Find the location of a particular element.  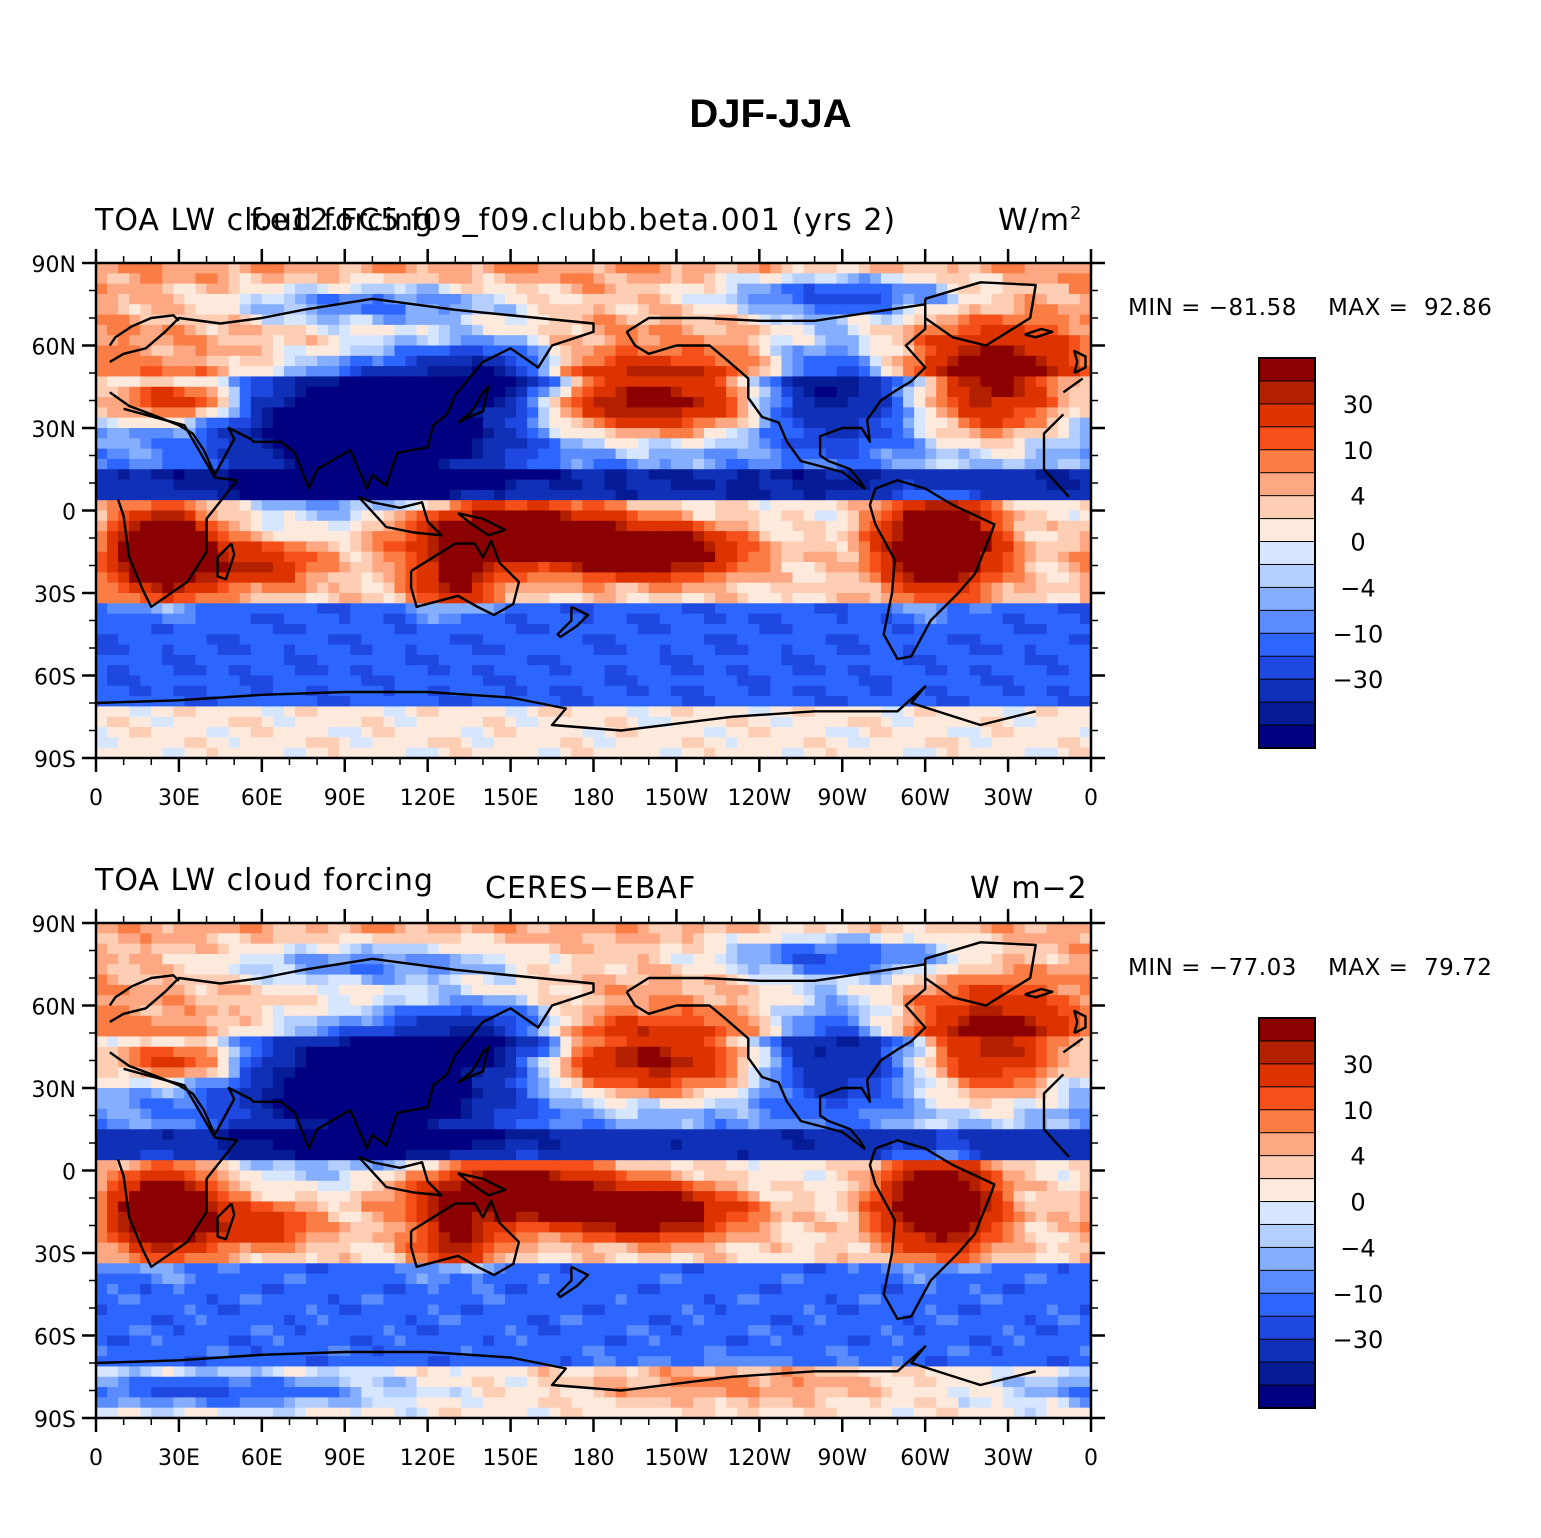

colorbar-label: −30 is located at coordinates (1358, 680).